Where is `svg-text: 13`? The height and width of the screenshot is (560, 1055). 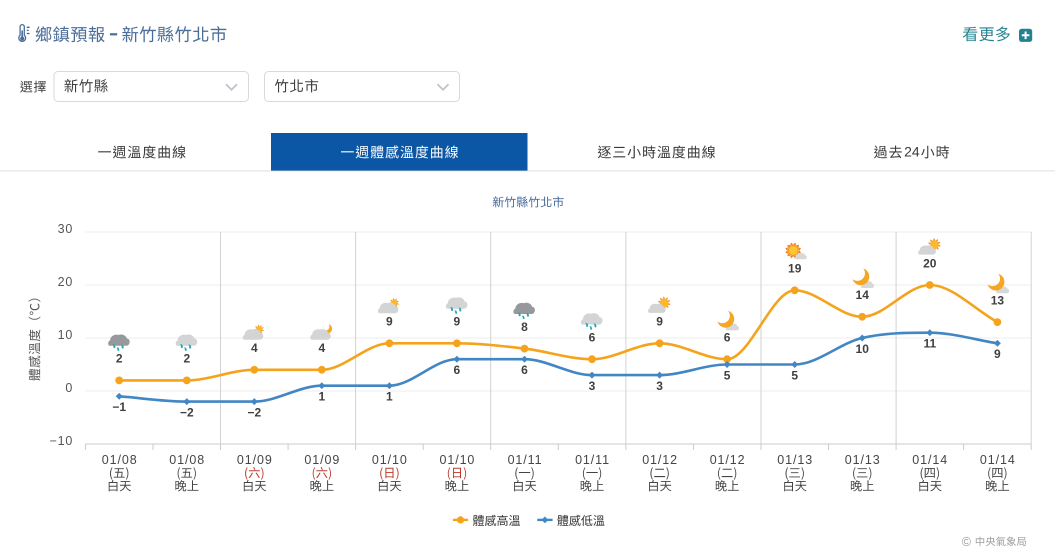 svg-text: 13 is located at coordinates (998, 300).